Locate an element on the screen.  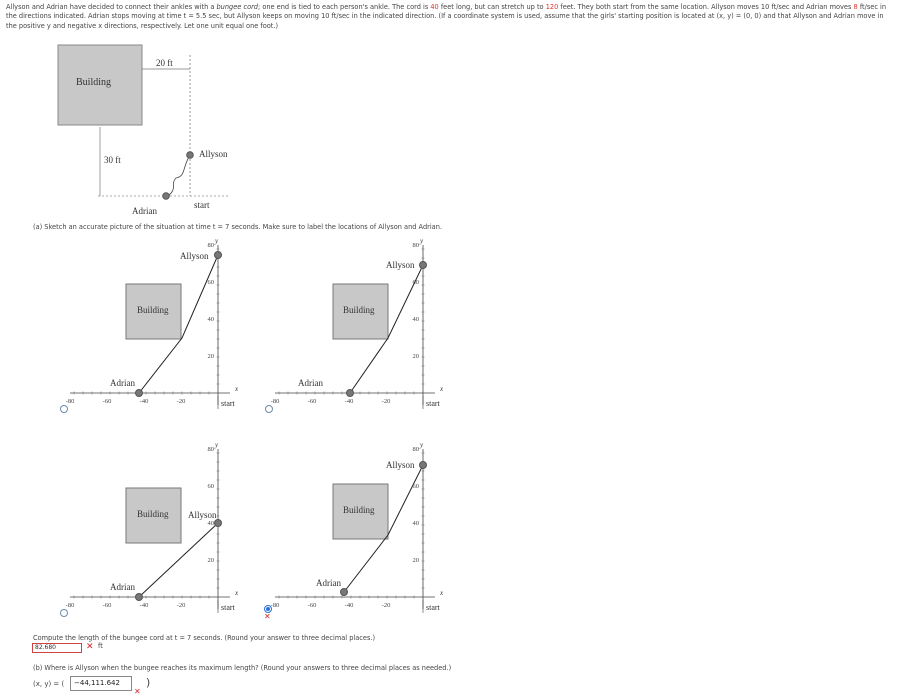
option-2-radio is located at coordinates (269, 409).